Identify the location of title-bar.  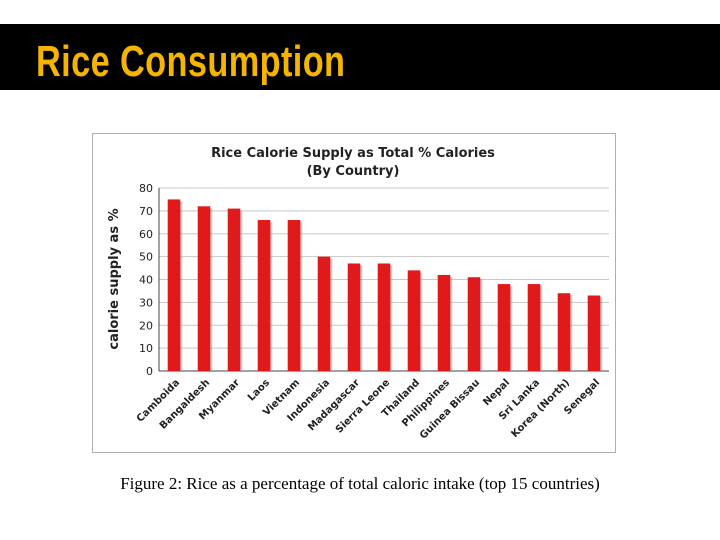
(360, 57).